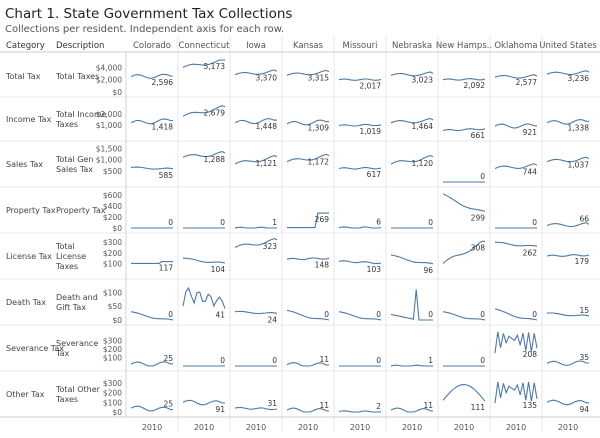 The image size is (600, 438). What do you see at coordinates (25, 46) in the screenshot?
I see `header-category: Category` at bounding box center [25, 46].